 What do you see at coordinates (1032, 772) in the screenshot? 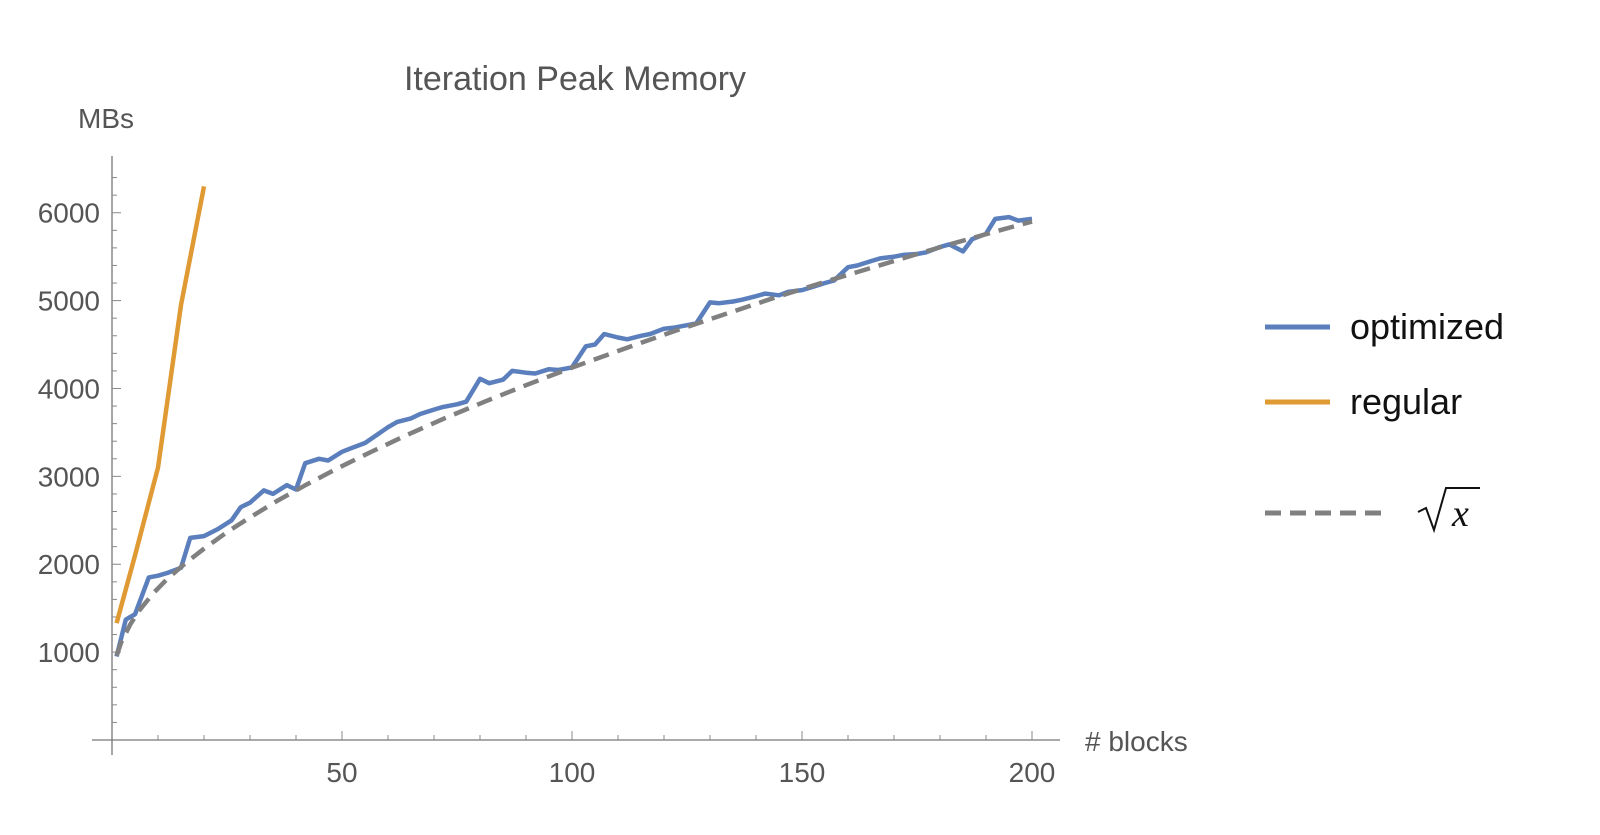
I see `x-tick-label: 200` at bounding box center [1032, 772].